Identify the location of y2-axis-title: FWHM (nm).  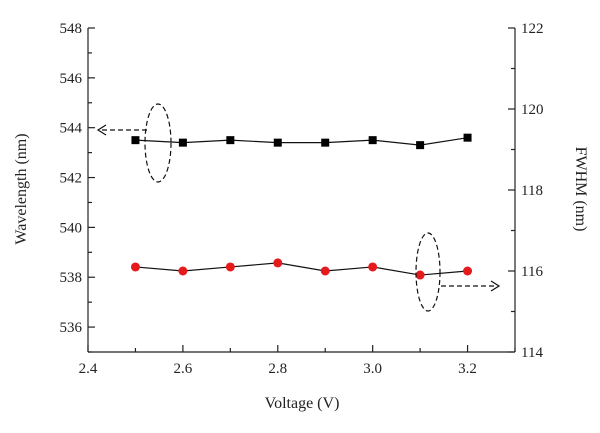
(580, 189).